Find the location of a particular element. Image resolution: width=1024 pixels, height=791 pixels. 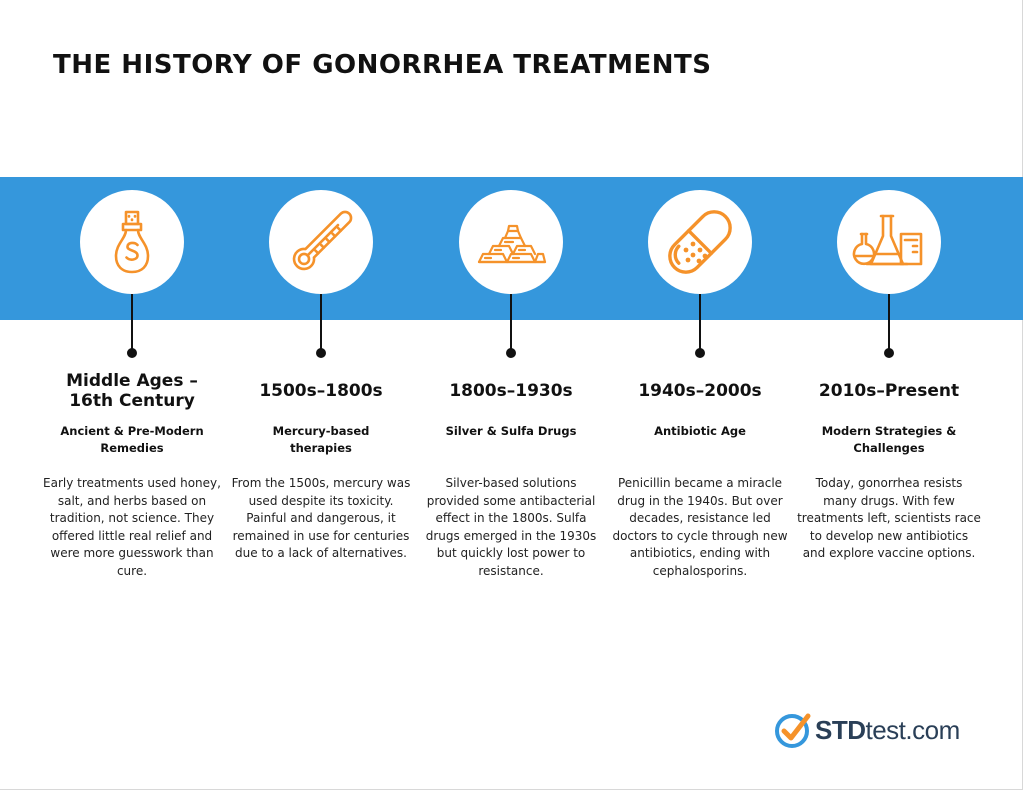

era-subtitle: Modern Strategies & Challenges is located at coordinates (889, 439).